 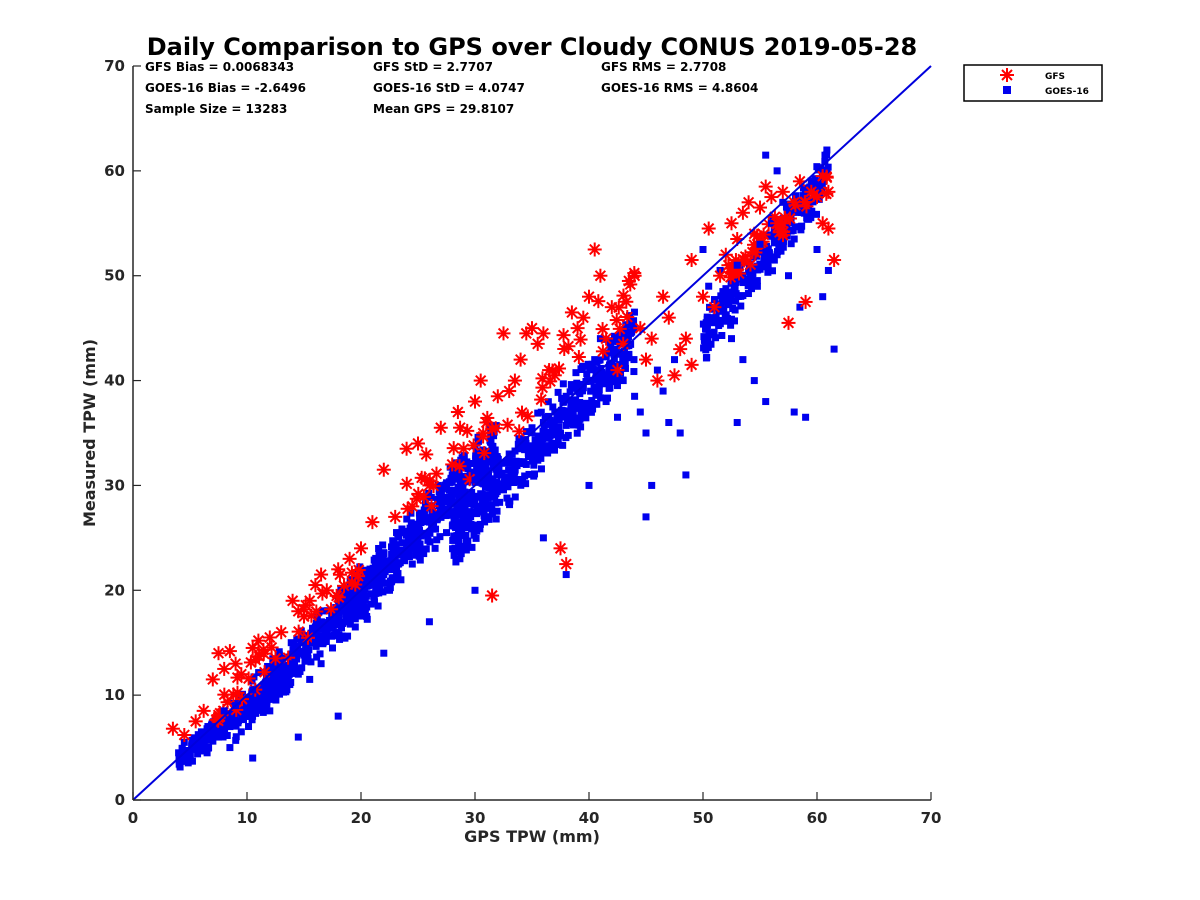 I want to click on x-tick-label: 50, so click(x=703, y=818).